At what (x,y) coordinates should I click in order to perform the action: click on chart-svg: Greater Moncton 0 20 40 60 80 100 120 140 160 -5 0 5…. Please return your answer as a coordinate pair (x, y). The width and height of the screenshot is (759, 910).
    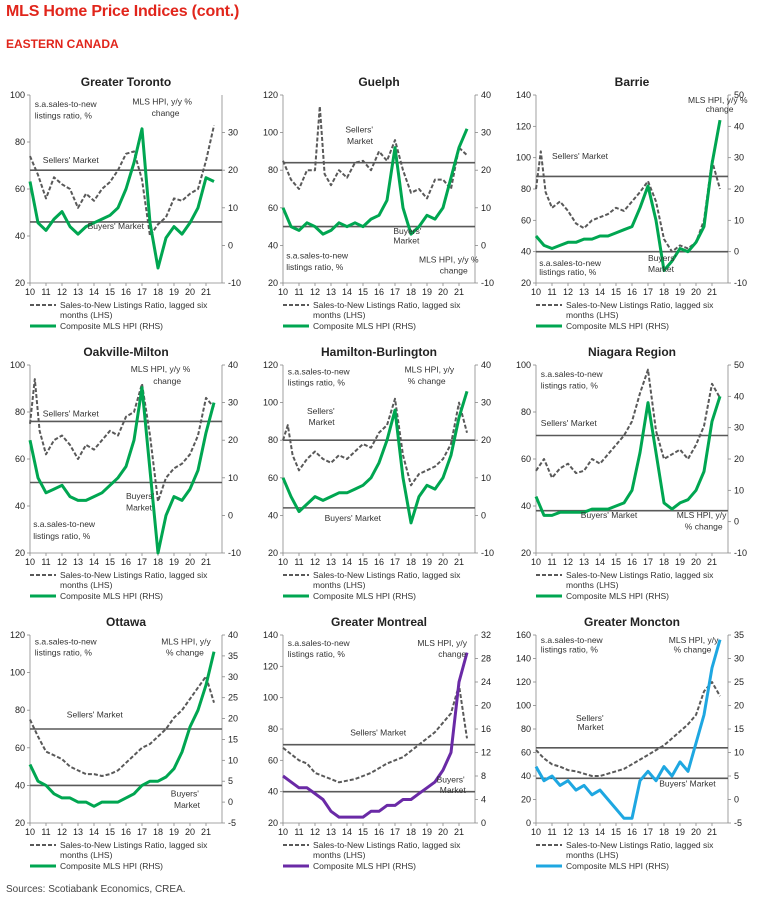
    Looking at the image, I should click on (630, 743).